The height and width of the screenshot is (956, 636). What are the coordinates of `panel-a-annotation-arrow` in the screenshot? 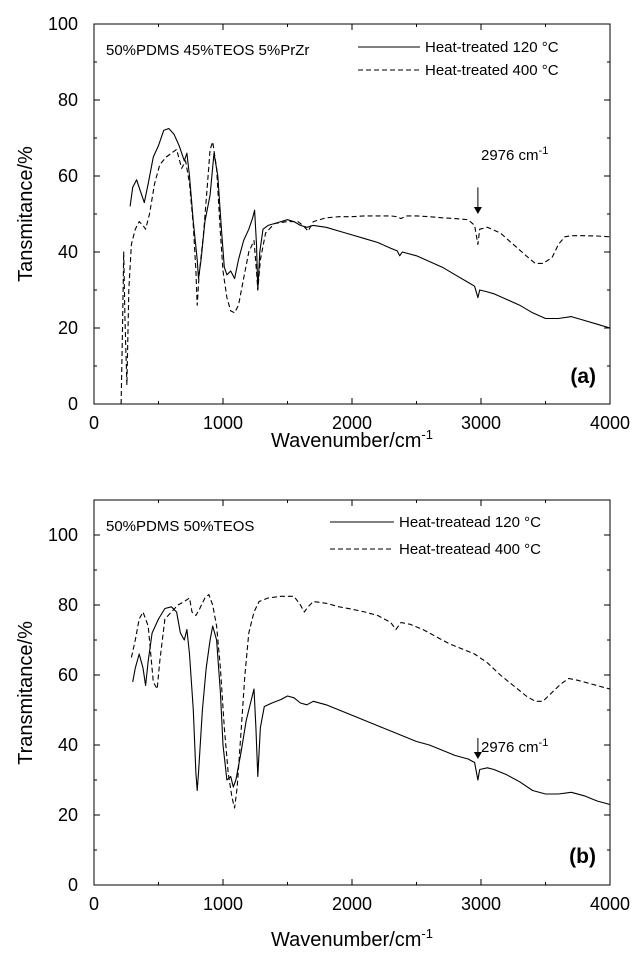 It's located at (477, 200).